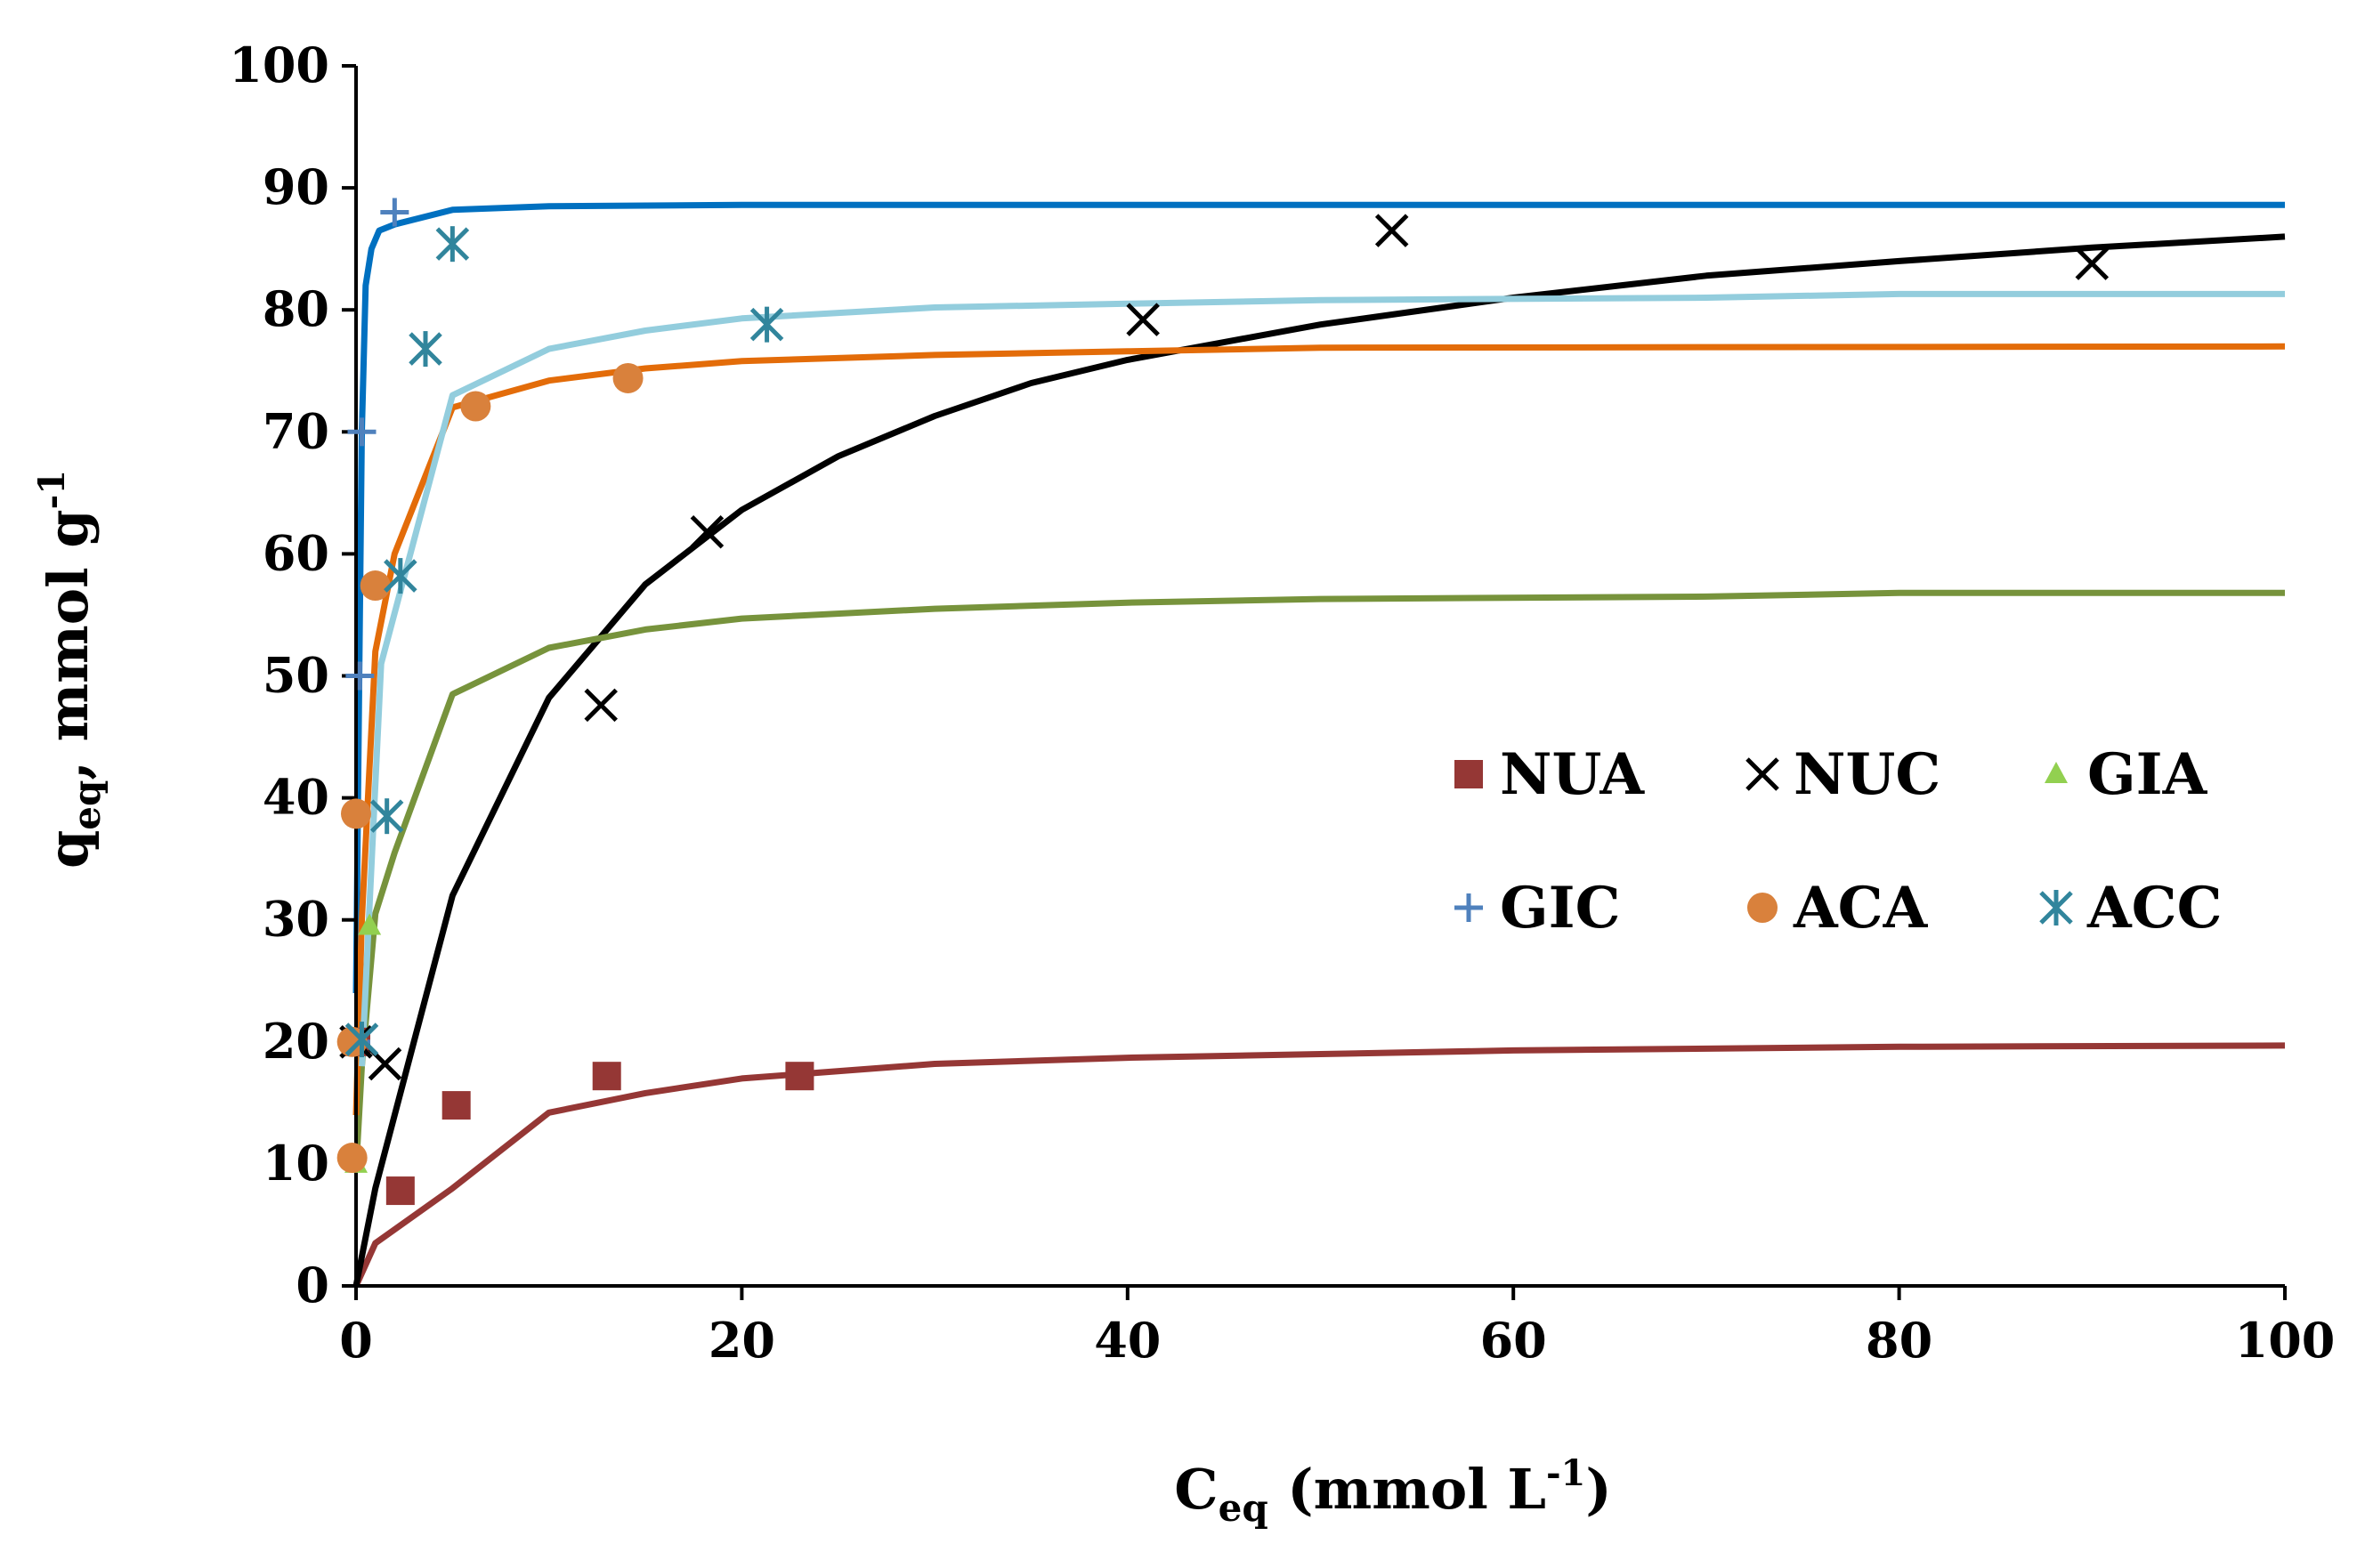  I want to click on y-tick-label: 80, so click(296, 308).